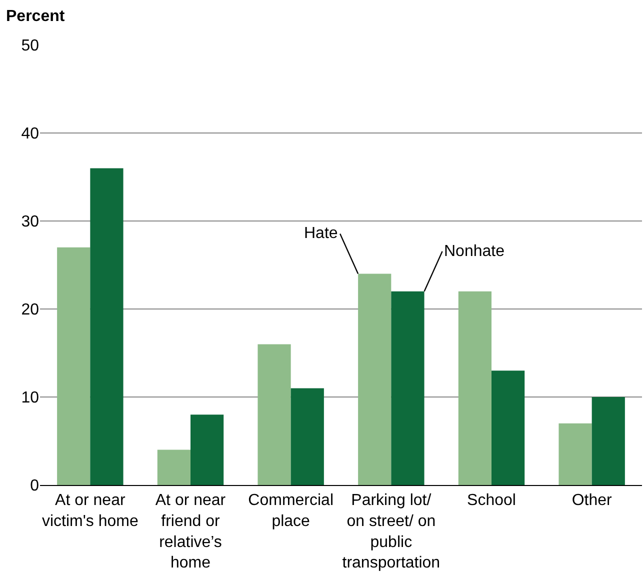  Describe the element at coordinates (30, 46) in the screenshot. I see `y-tick-label: 50` at that location.